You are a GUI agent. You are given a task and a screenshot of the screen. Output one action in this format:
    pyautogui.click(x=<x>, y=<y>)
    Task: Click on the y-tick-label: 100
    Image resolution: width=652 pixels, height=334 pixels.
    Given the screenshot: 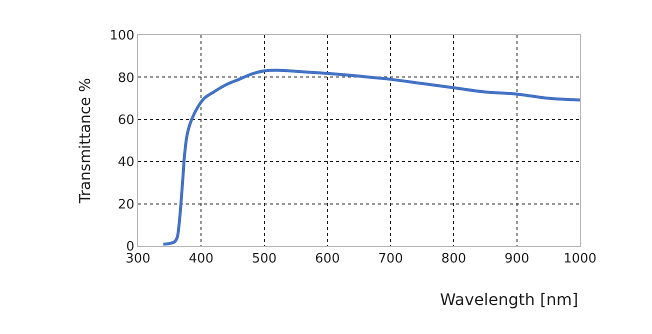 What is the action you would take?
    pyautogui.click(x=122, y=36)
    